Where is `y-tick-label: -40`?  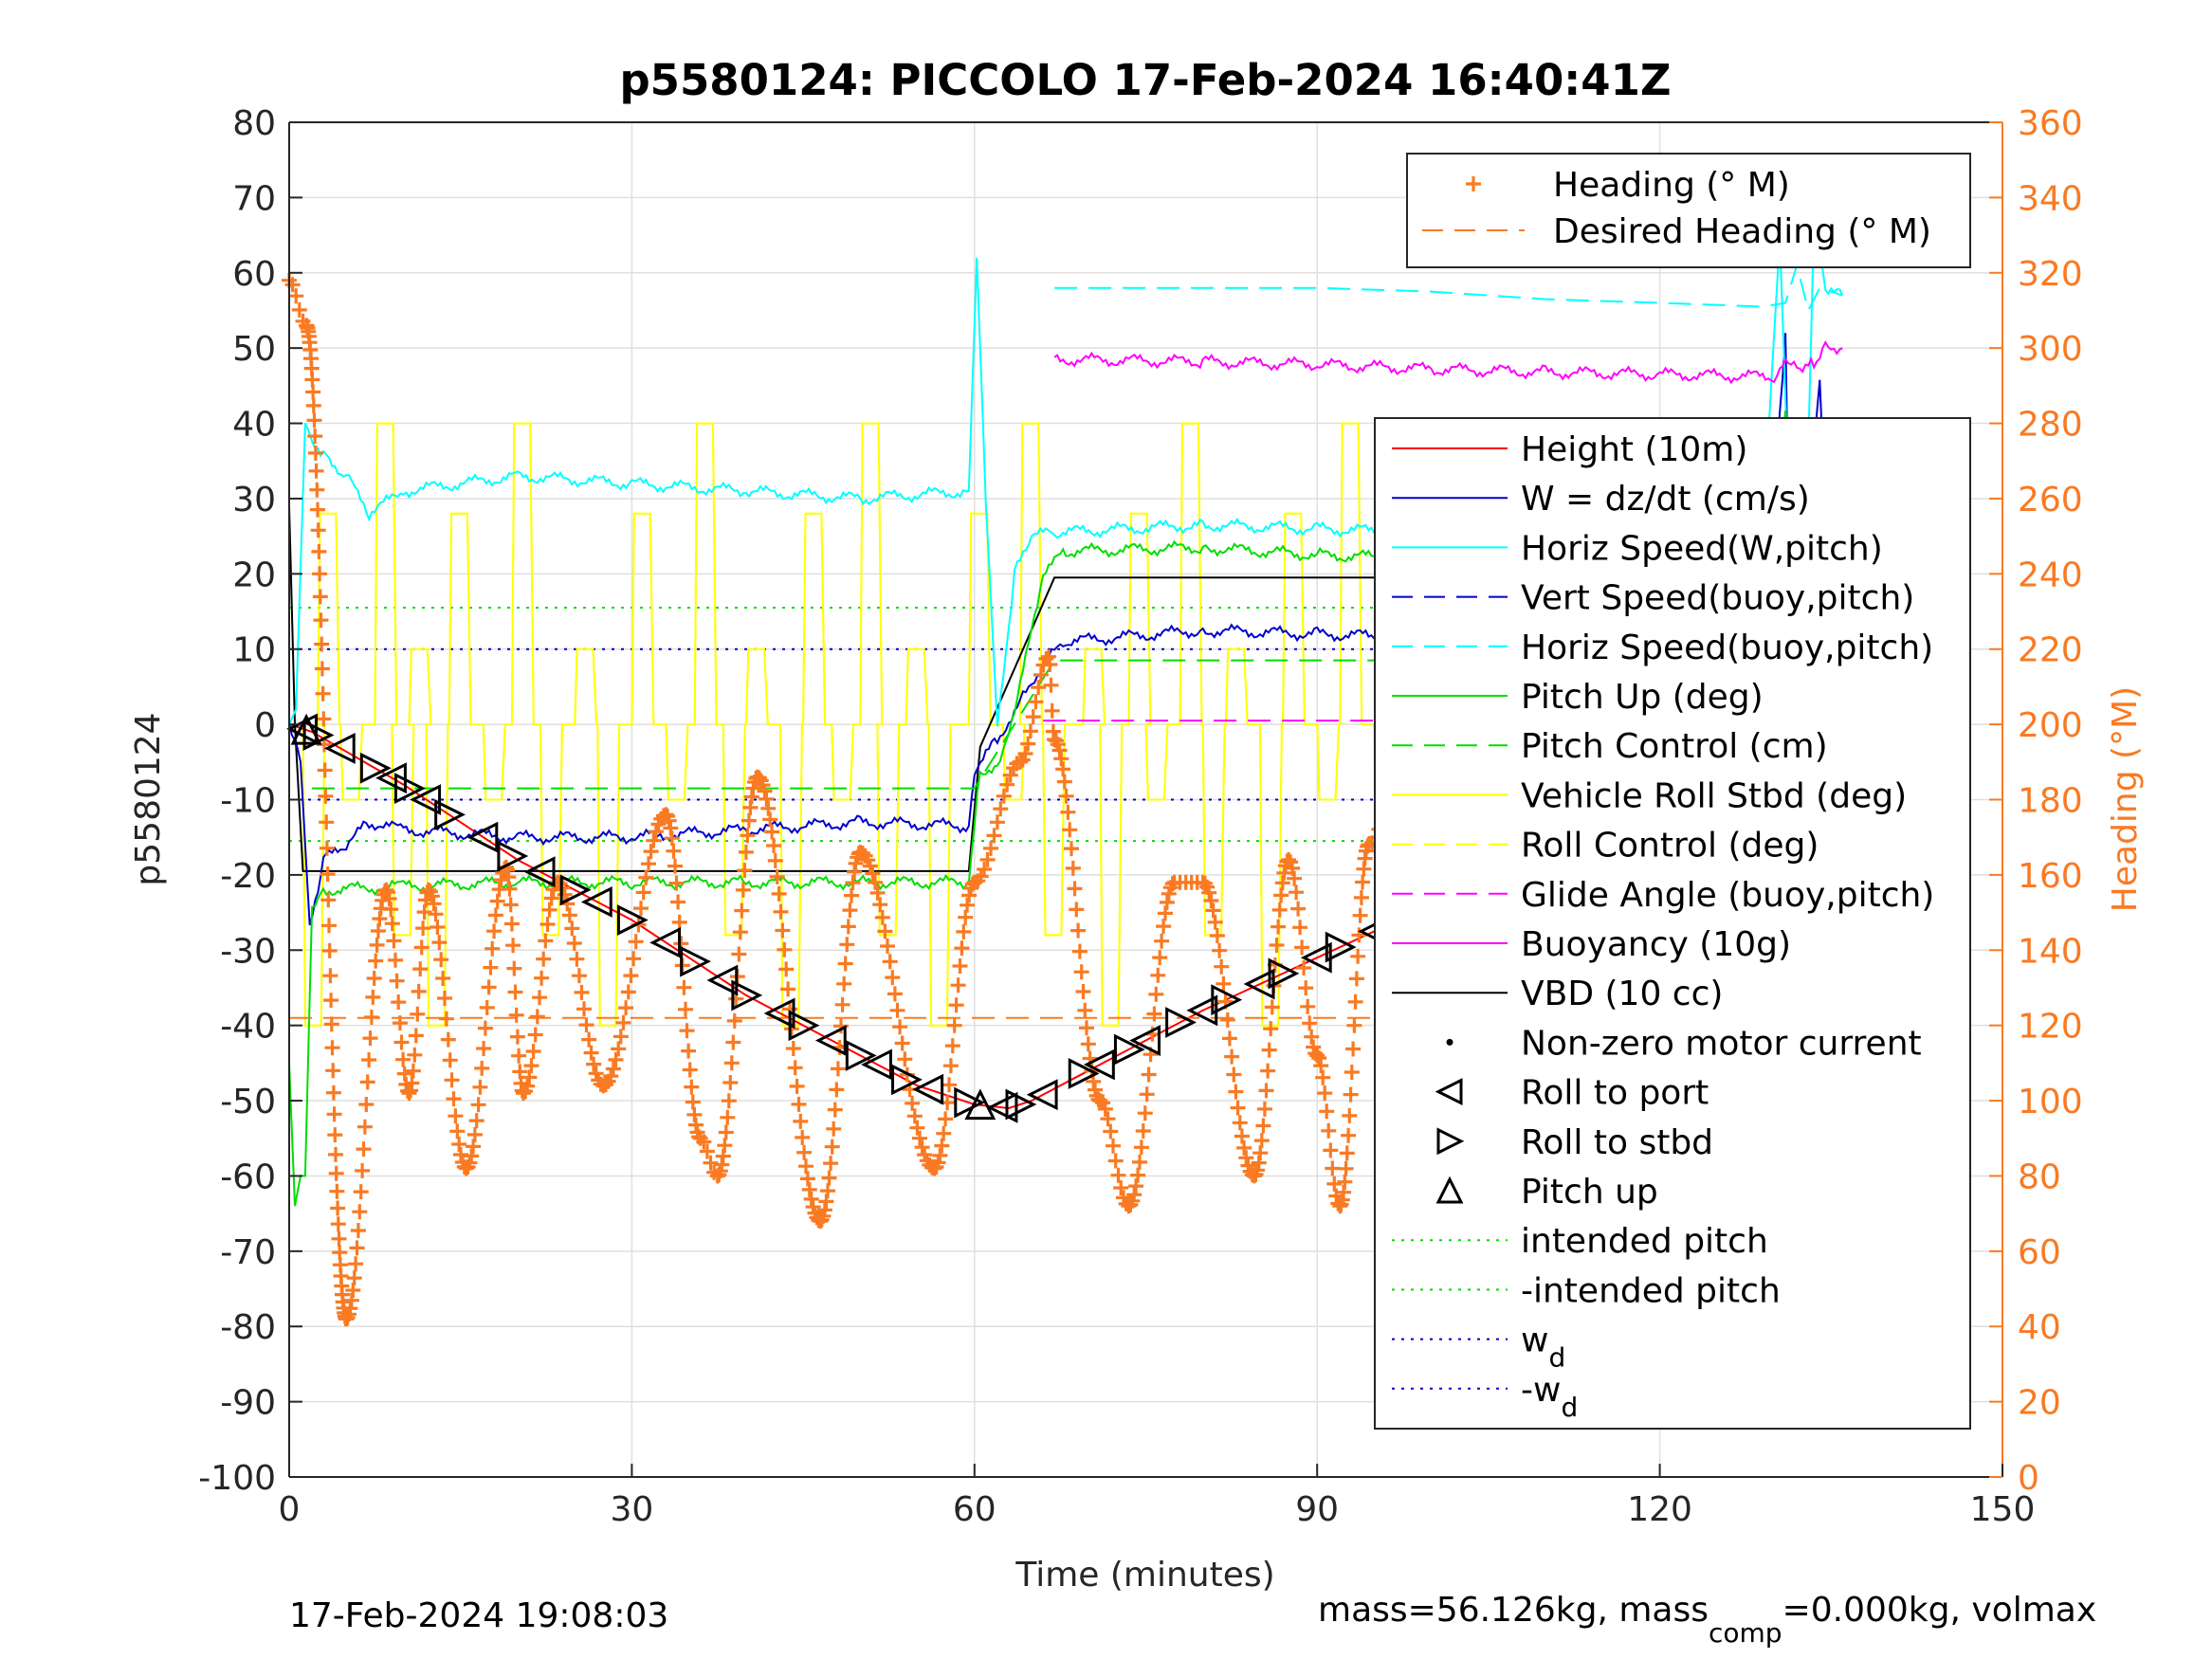
y-tick-label: -40 is located at coordinates (248, 1027).